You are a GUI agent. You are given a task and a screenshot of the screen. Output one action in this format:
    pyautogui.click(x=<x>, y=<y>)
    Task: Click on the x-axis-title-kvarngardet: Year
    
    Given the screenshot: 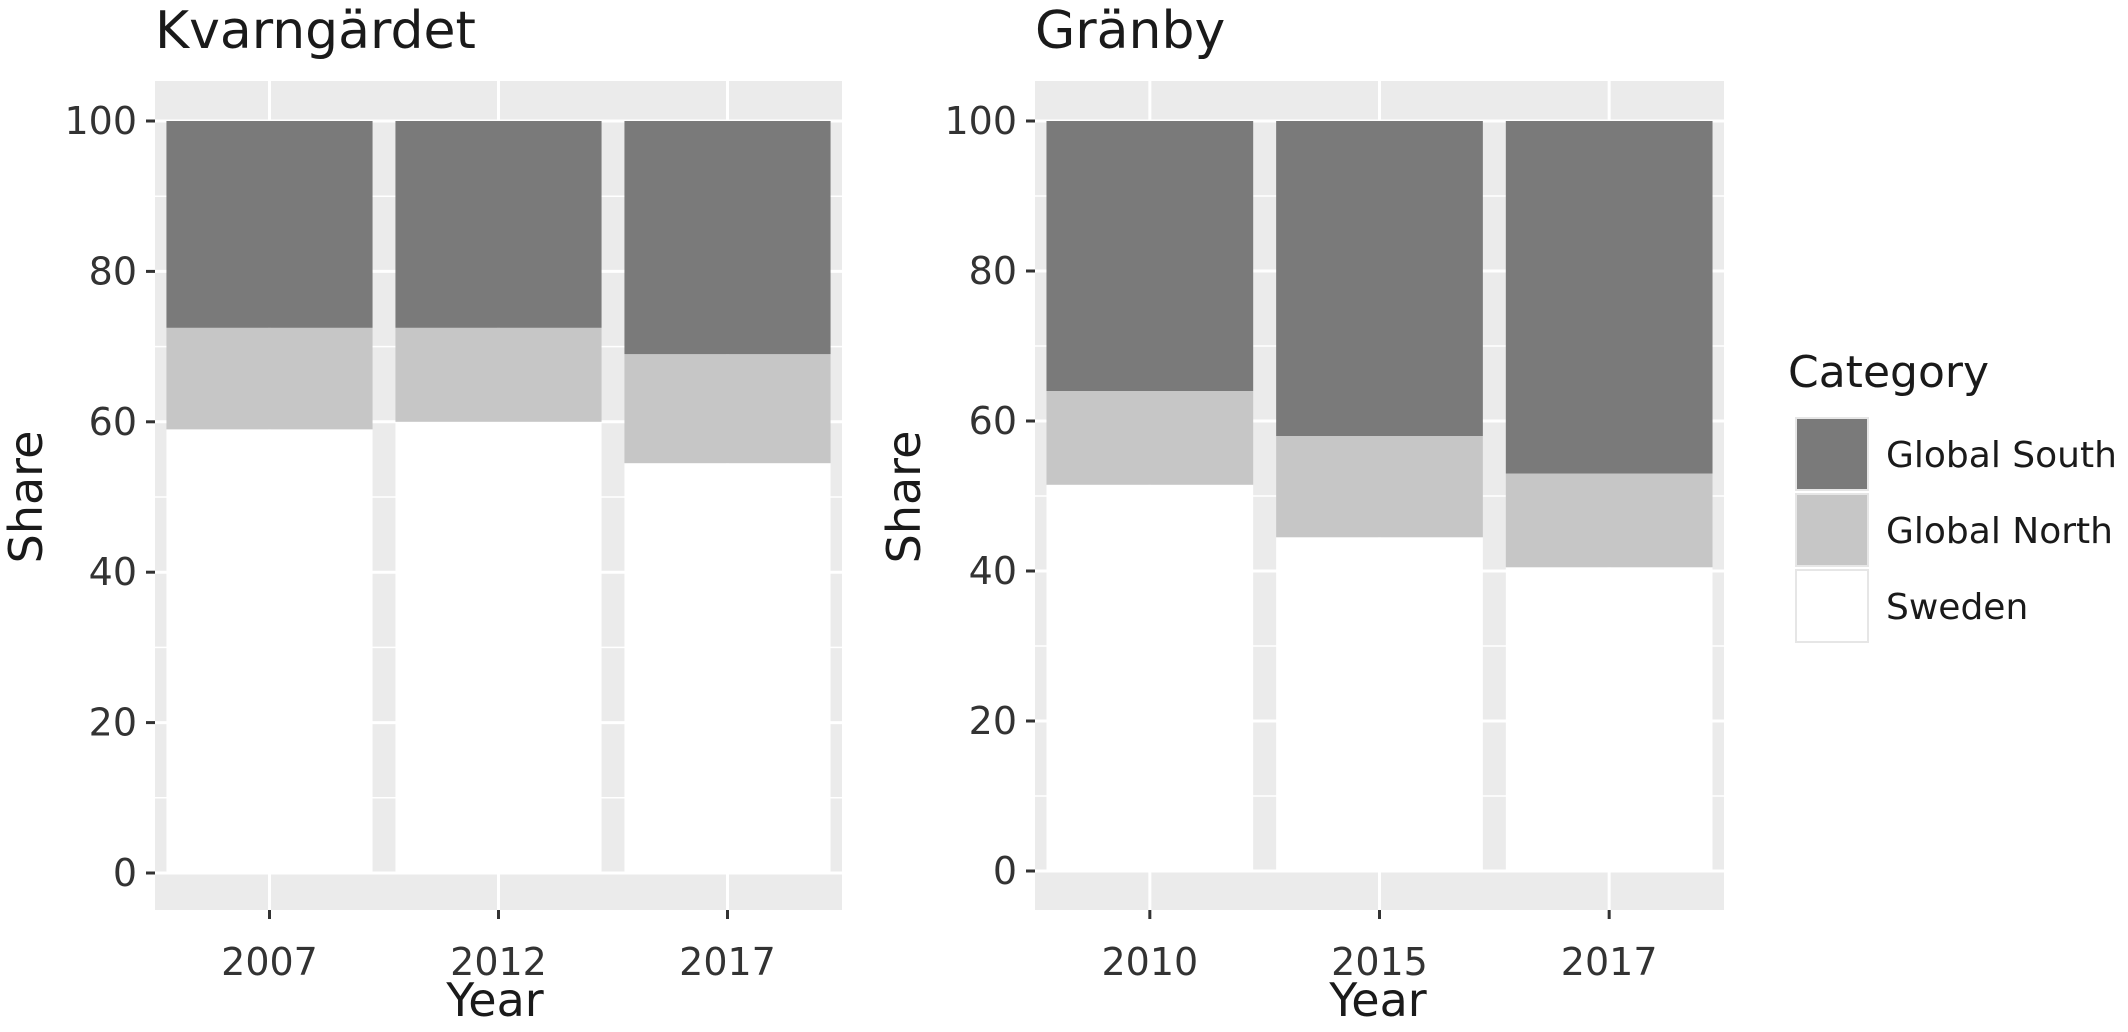 What is the action you would take?
    pyautogui.click(x=494, y=1000)
    